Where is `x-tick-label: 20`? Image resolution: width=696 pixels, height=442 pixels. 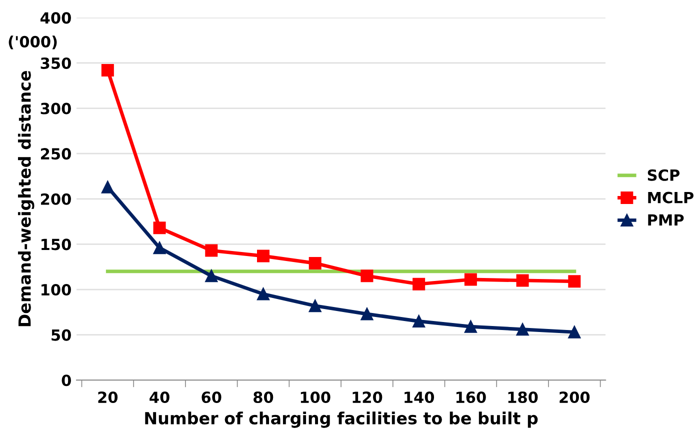 x-tick-label: 20 is located at coordinates (108, 398).